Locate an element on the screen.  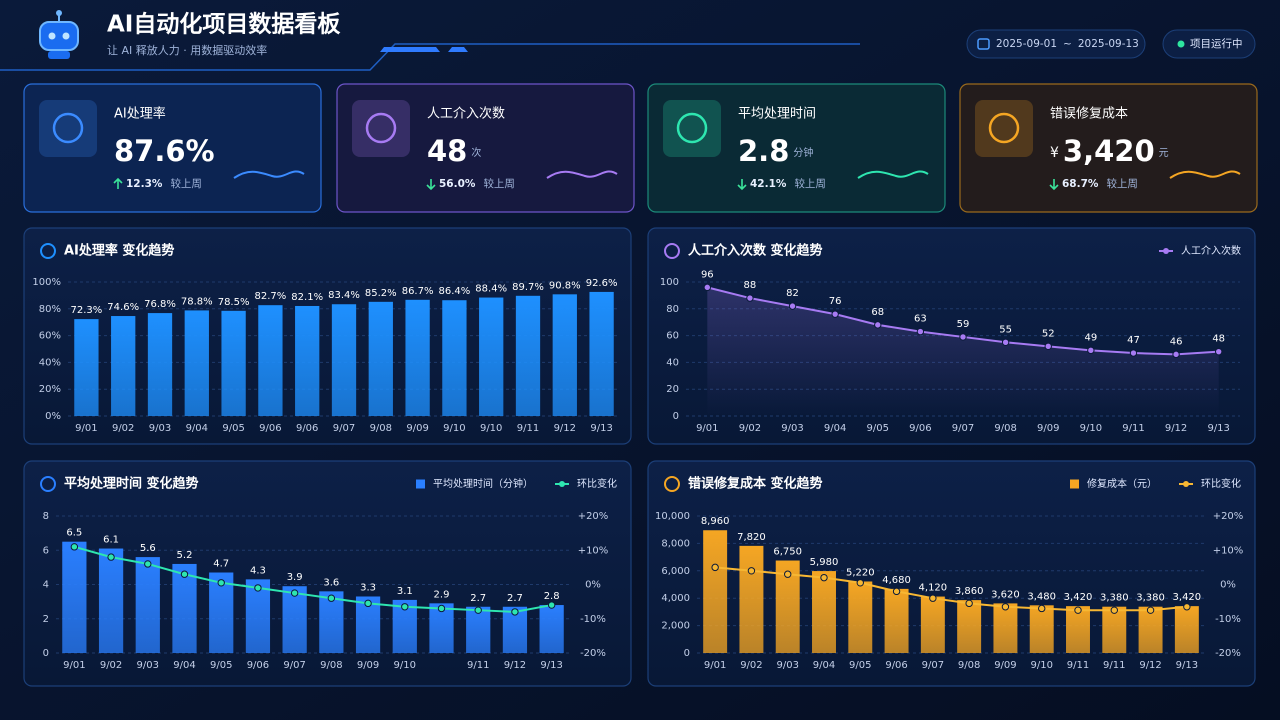
value-label: 76 is located at coordinates (835, 301).